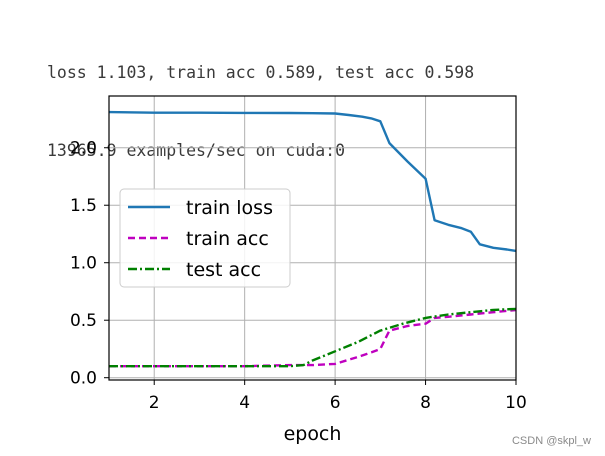 Image resolution: width=605 pixels, height=456 pixels. I want to click on legend-entry-label: test acc, so click(223, 270).